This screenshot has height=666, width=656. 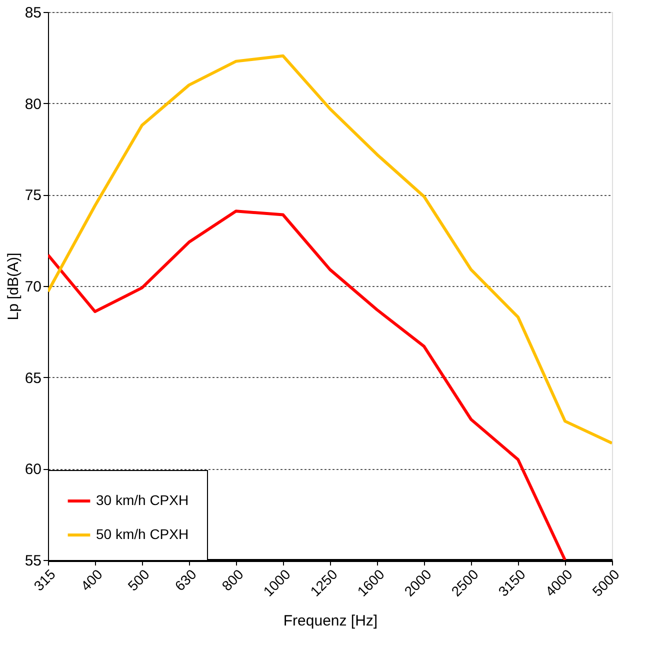 What do you see at coordinates (33, 378) in the screenshot?
I see `y-tick-label: 65` at bounding box center [33, 378].